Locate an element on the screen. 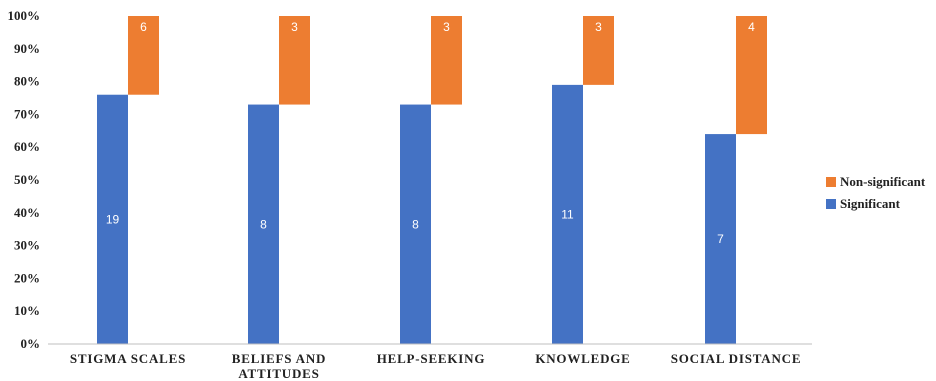 Image resolution: width=936 pixels, height=381 pixels. y-tick-label: 20% is located at coordinates (27, 277).